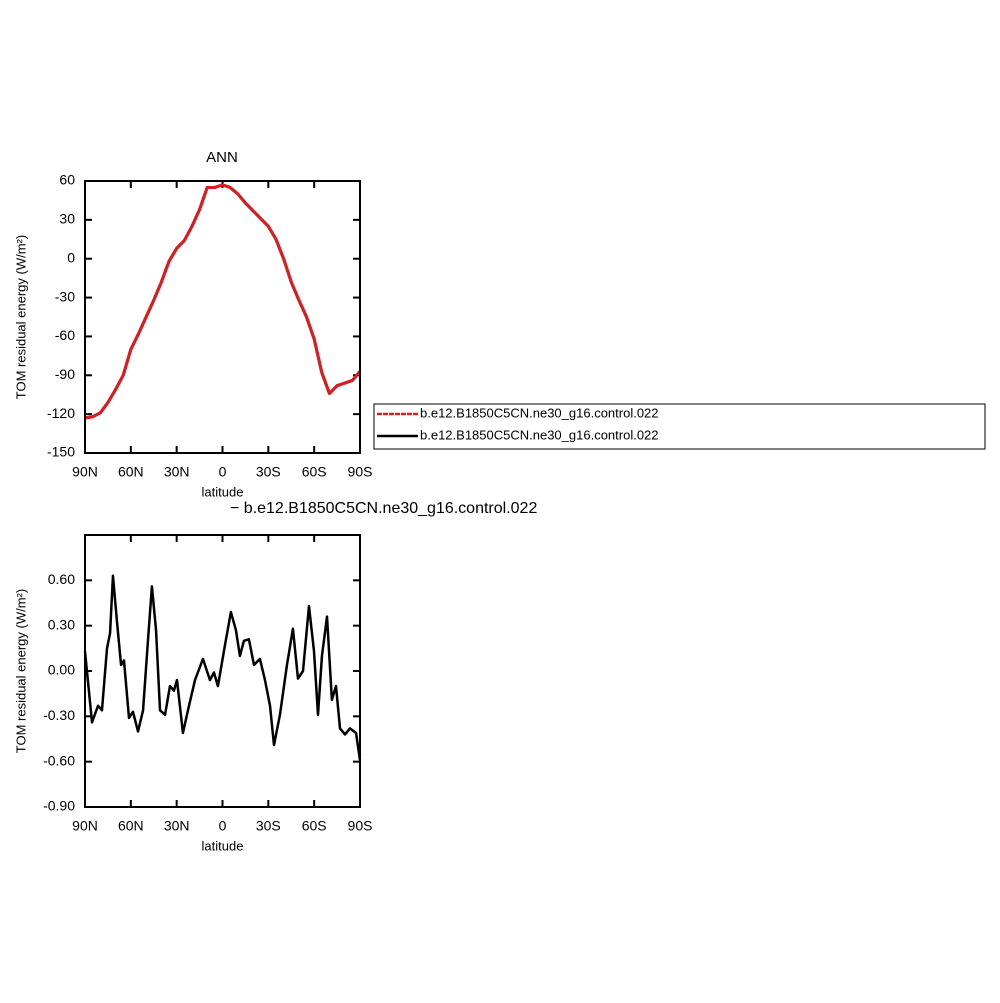 This screenshot has width=1000, height=1003. What do you see at coordinates (222, 157) in the screenshot?
I see `chart-title: ANN` at bounding box center [222, 157].